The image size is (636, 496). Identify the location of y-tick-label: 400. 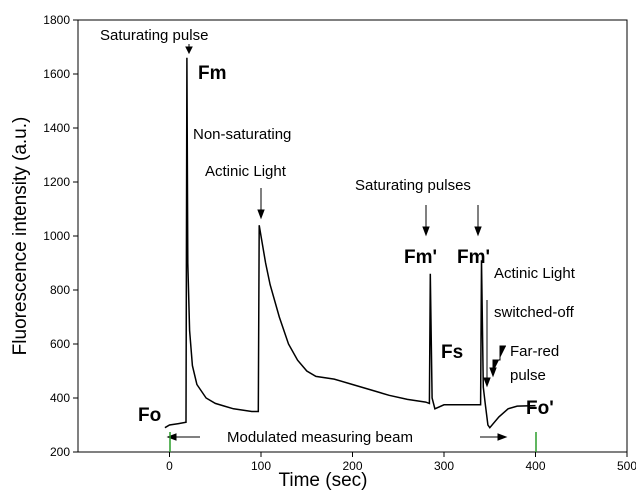
(60, 398).